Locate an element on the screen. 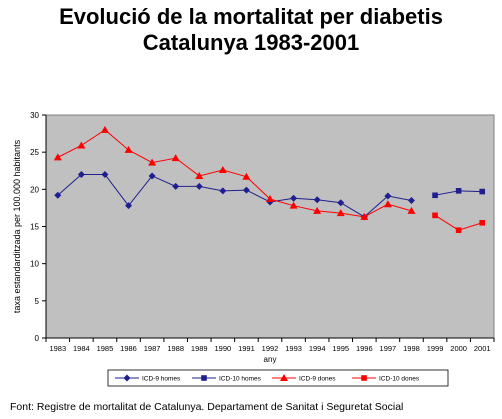 This screenshot has height=419, width=502. x-tick-label: 1983 is located at coordinates (57, 348).